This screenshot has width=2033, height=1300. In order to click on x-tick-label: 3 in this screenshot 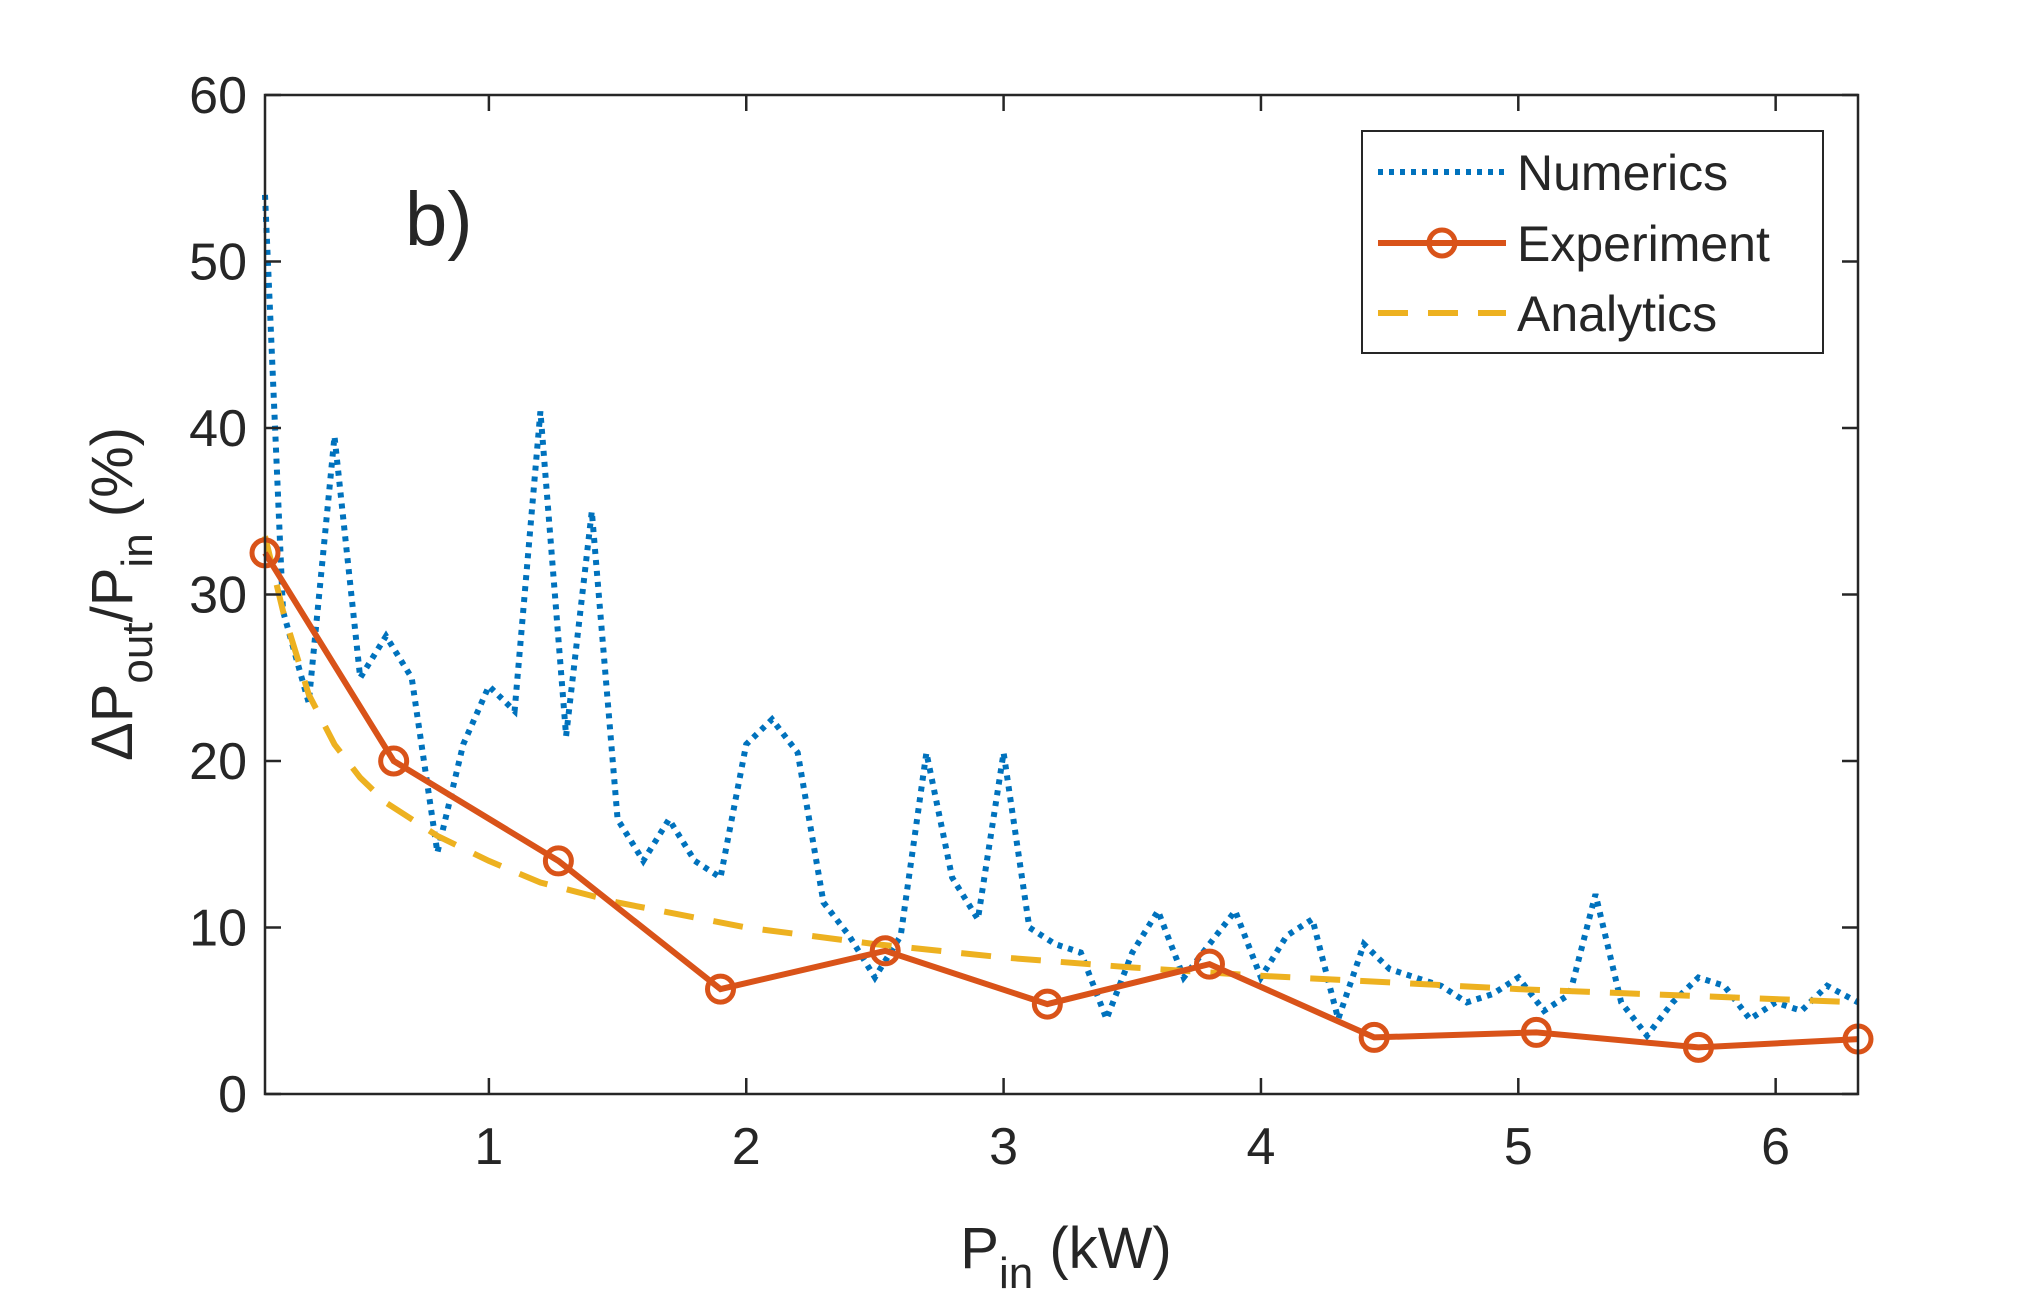, I will do `click(1003, 1147)`.